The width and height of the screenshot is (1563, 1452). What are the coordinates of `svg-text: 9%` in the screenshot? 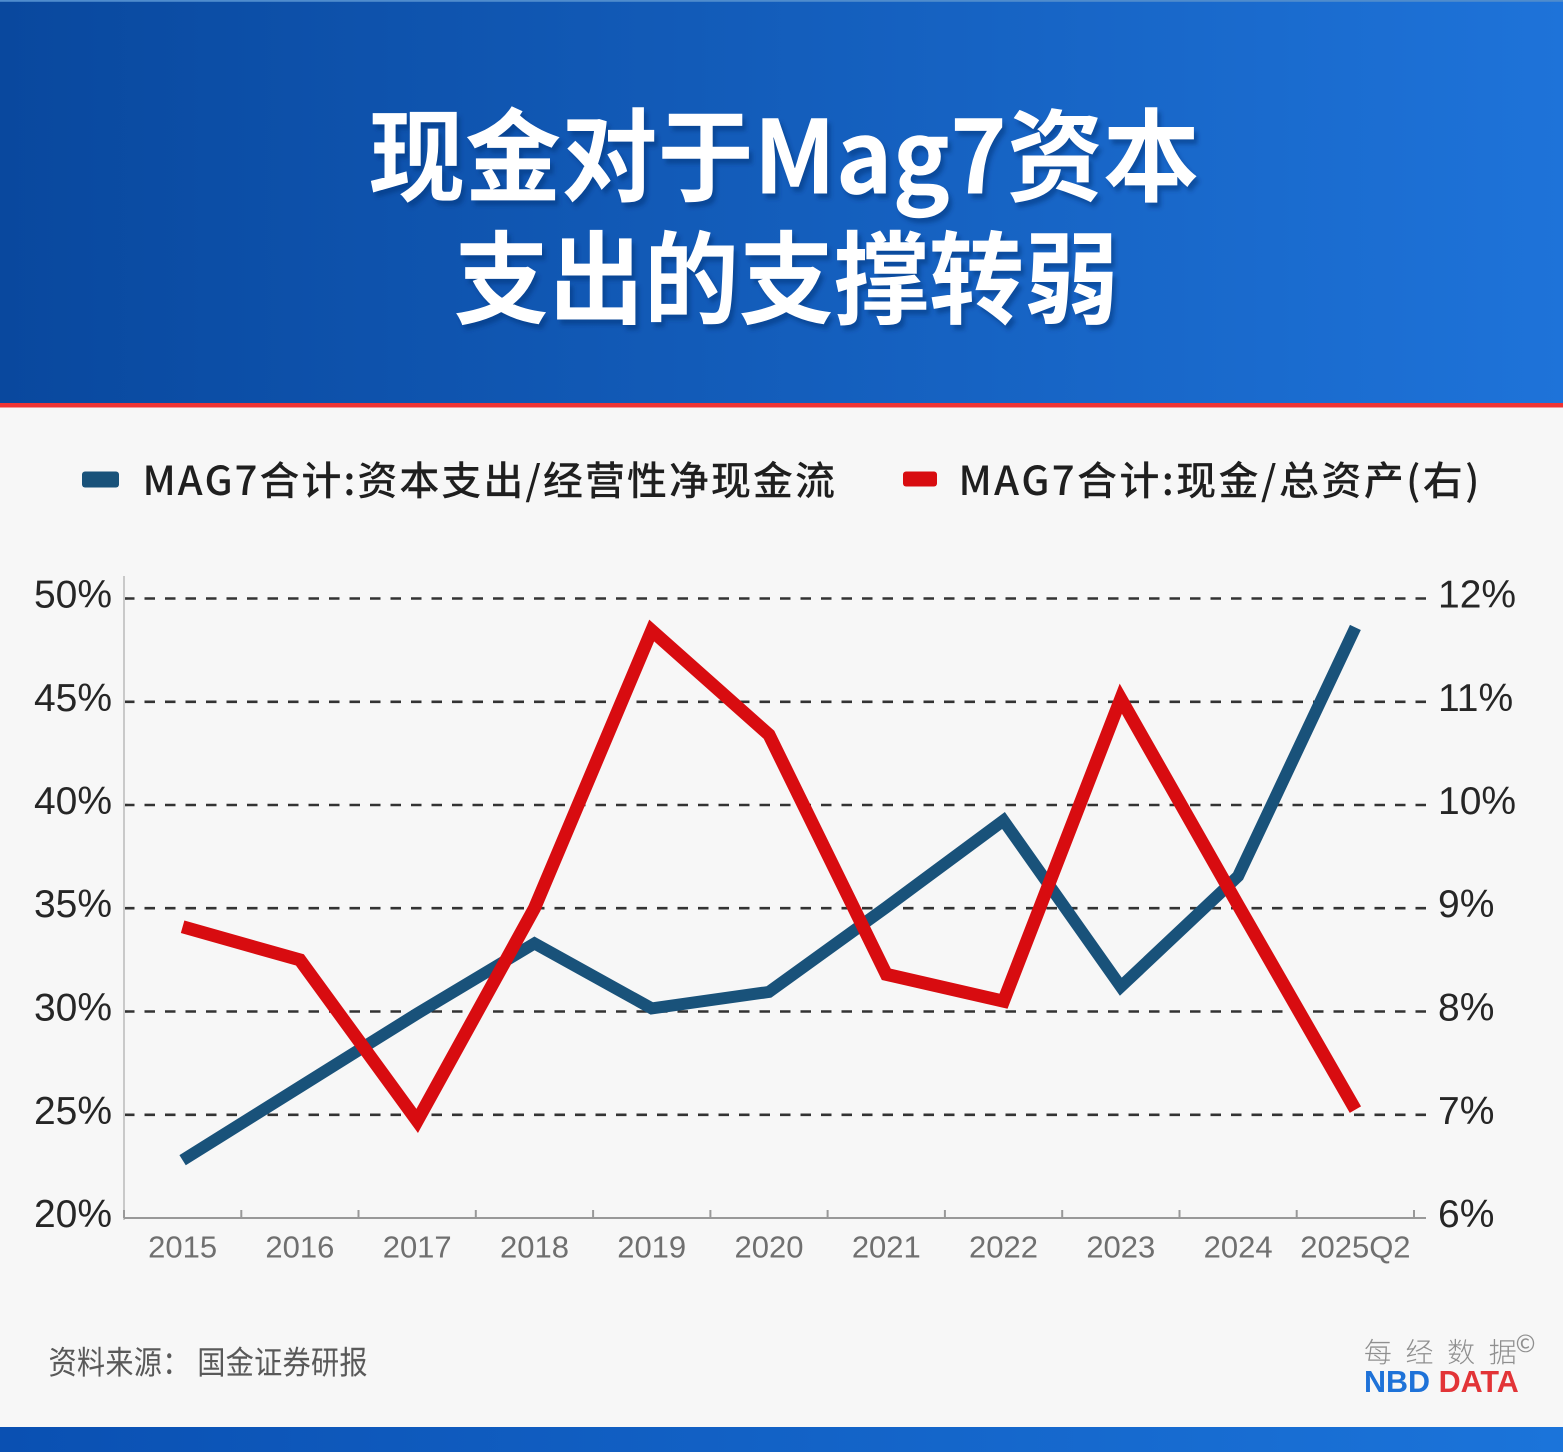 It's located at (1466, 904).